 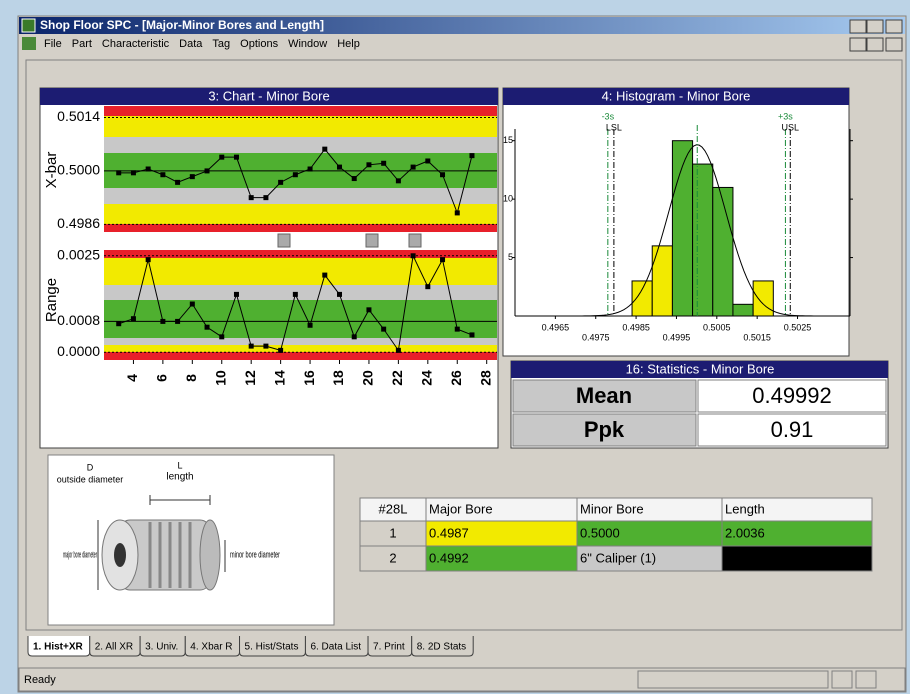 I want to click on tab: 5. Hist/Stats, so click(x=272, y=646).